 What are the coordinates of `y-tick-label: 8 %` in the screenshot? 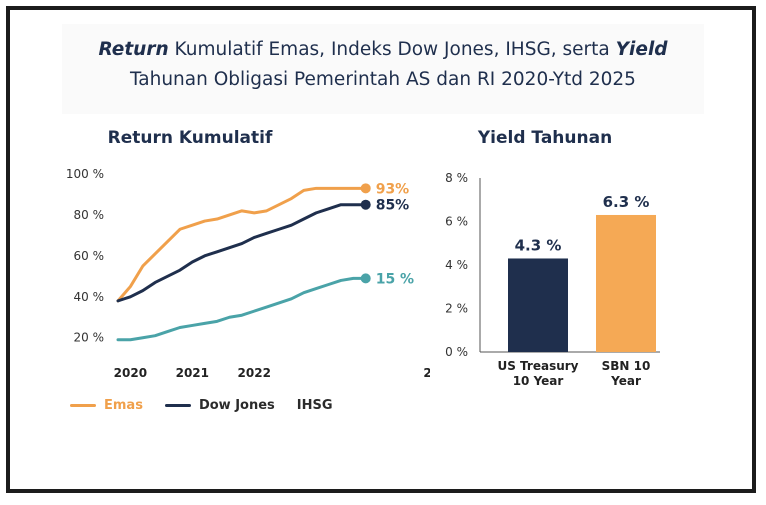 It's located at (456, 178).